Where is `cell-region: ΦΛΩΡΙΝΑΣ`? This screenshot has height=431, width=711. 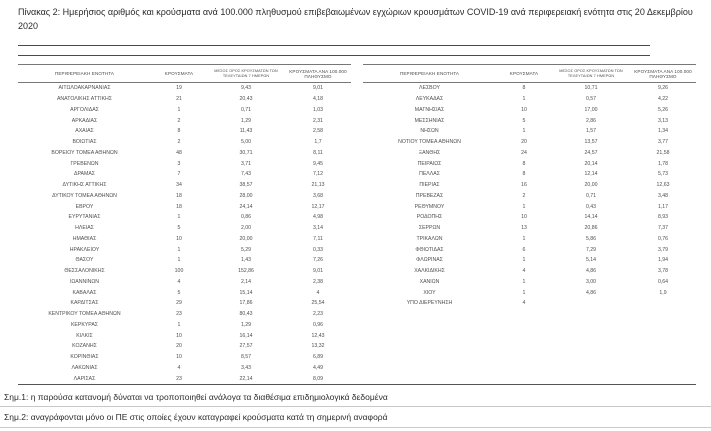 cell-region: ΦΛΩΡΙΝΑΣ is located at coordinates (429, 260).